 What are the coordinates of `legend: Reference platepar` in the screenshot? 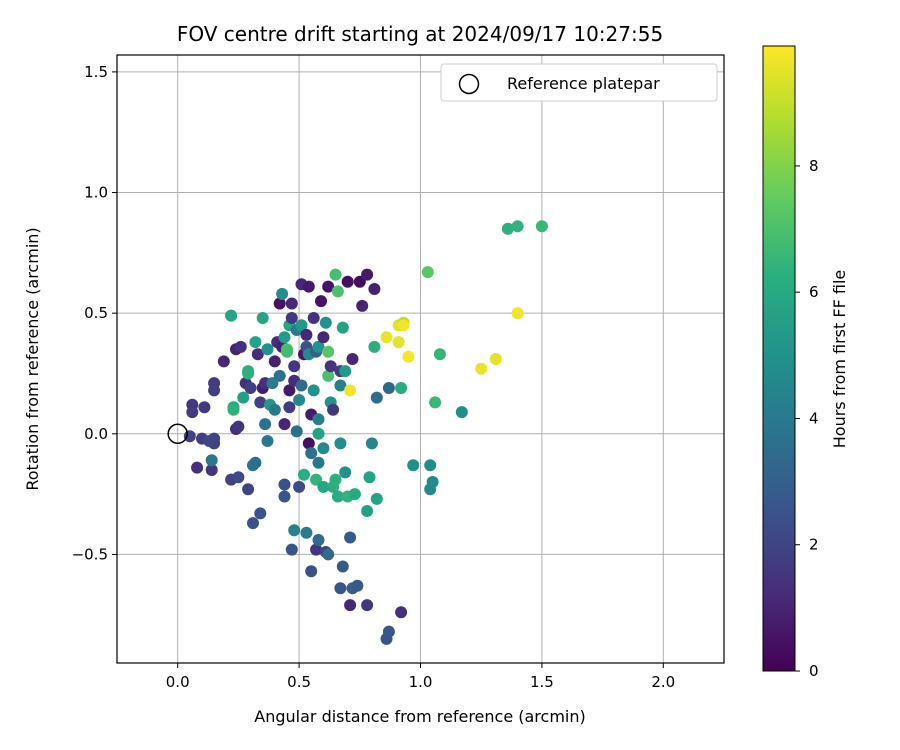 It's located at (579, 82).